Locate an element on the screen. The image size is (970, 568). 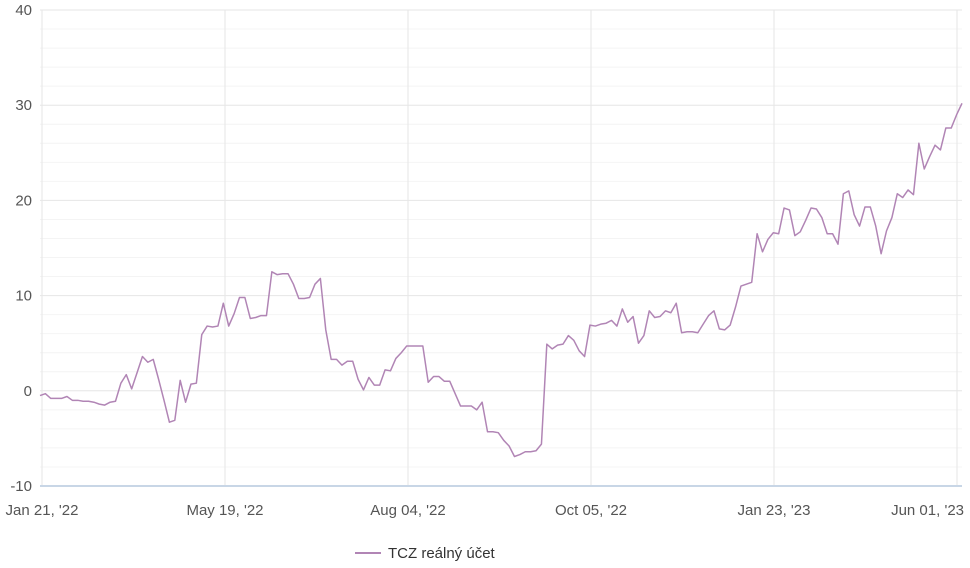
legend: TCZ reálný účet is located at coordinates (425, 553).